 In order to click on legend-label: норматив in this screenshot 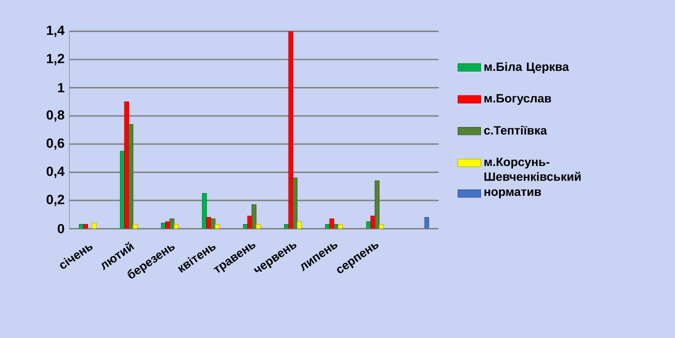, I will do `click(512, 193)`.